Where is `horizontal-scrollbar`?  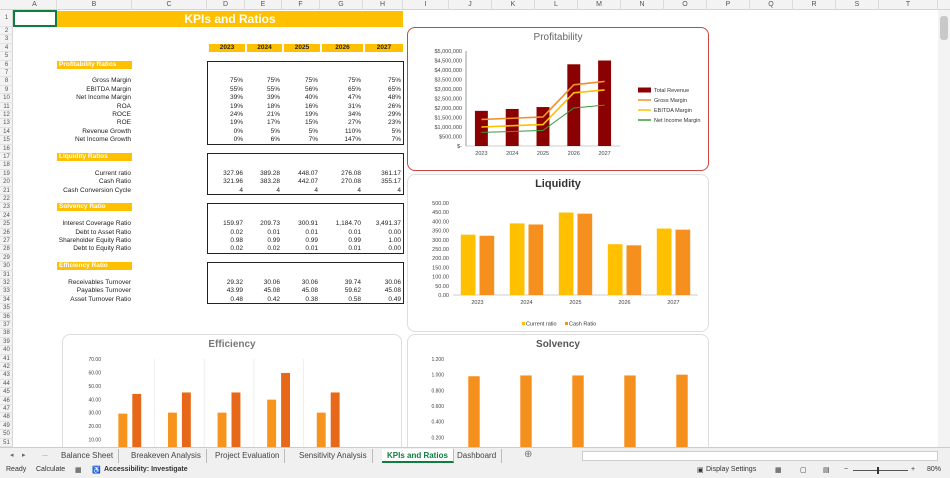 horizontal-scrollbar is located at coordinates (760, 456).